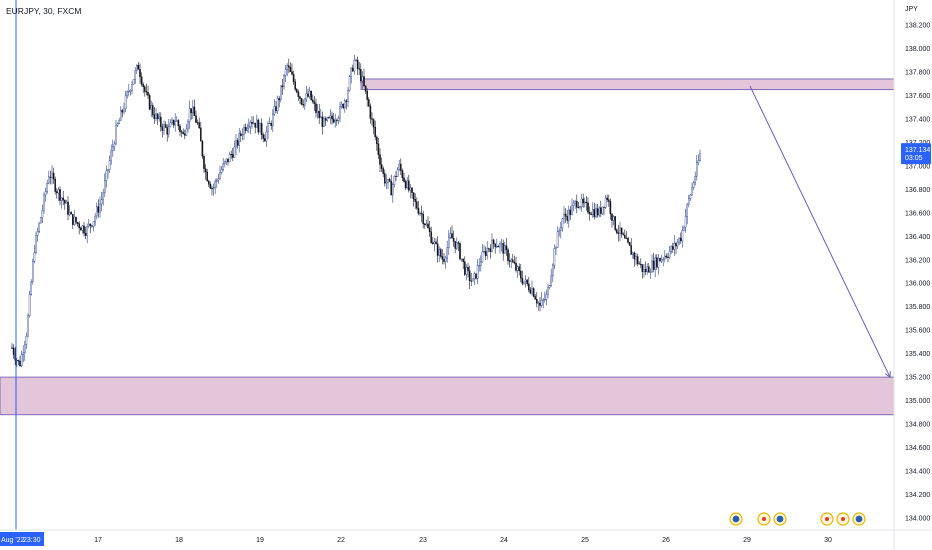 The height and width of the screenshot is (550, 932). I want to click on supply-zone, so click(627, 84).